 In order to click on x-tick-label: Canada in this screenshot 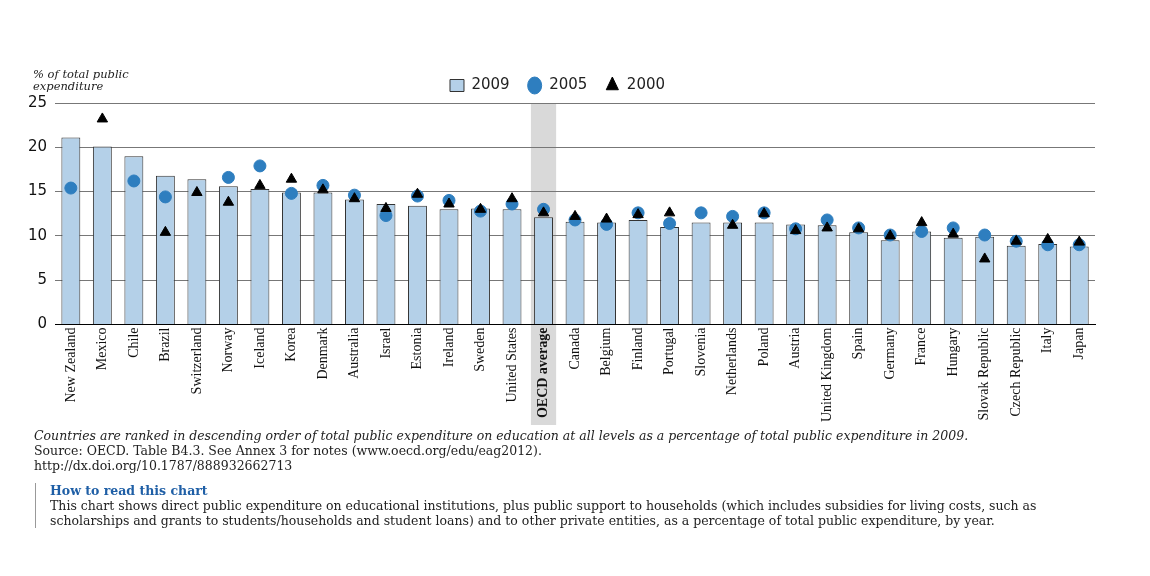, I will do `click(574, 348)`.